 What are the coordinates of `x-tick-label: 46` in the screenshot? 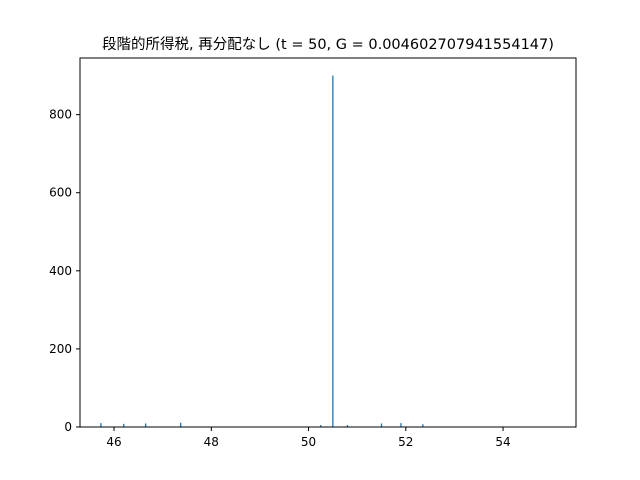 It's located at (113, 442).